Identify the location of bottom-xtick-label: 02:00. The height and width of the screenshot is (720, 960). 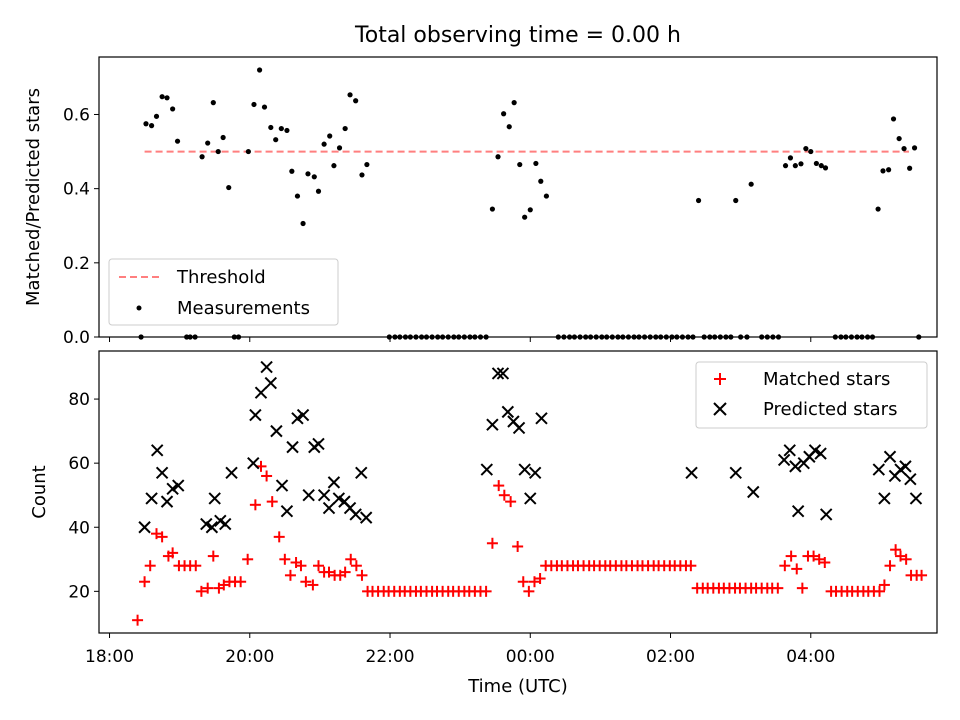
(670, 657).